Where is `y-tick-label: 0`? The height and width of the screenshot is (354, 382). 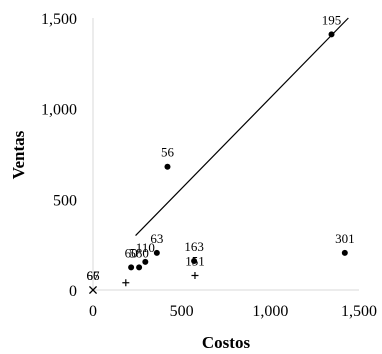 y-tick-label: 0 is located at coordinates (73, 291).